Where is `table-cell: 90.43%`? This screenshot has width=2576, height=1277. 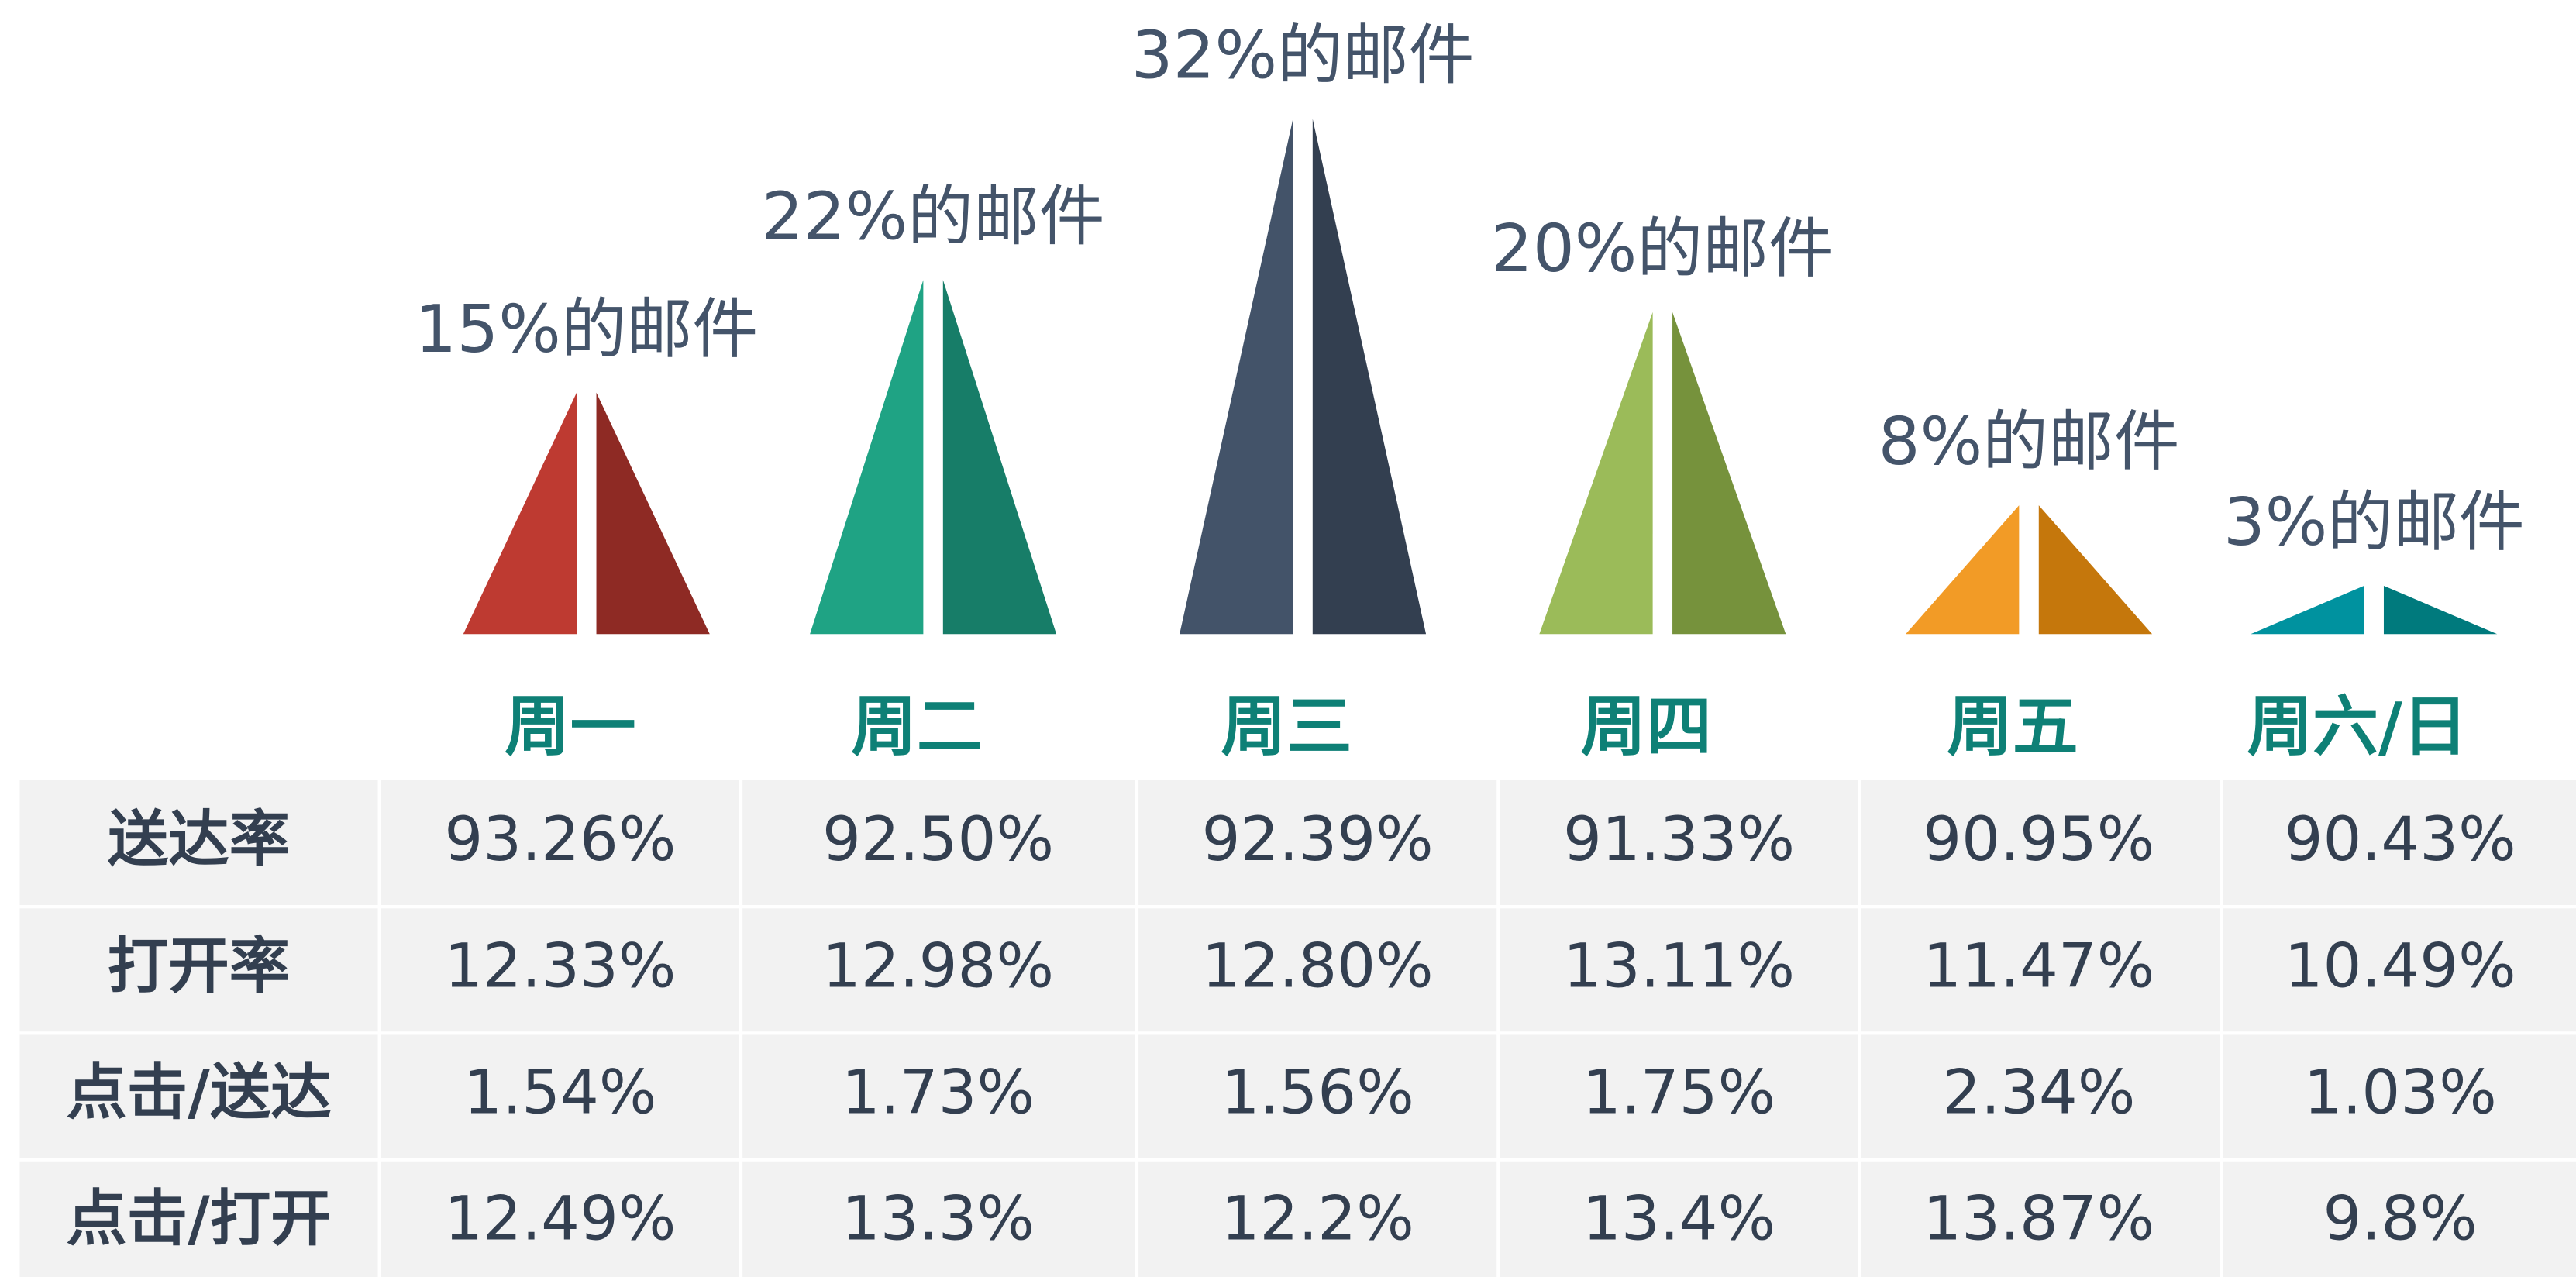 table-cell: 90.43% is located at coordinates (2400, 839).